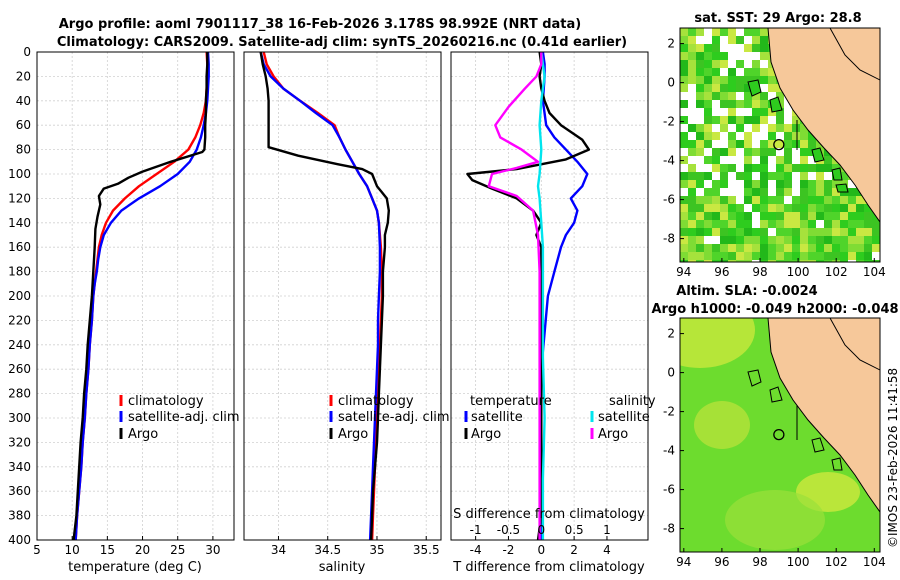  I want to click on lat-tick-label: -4, so click(669, 451).